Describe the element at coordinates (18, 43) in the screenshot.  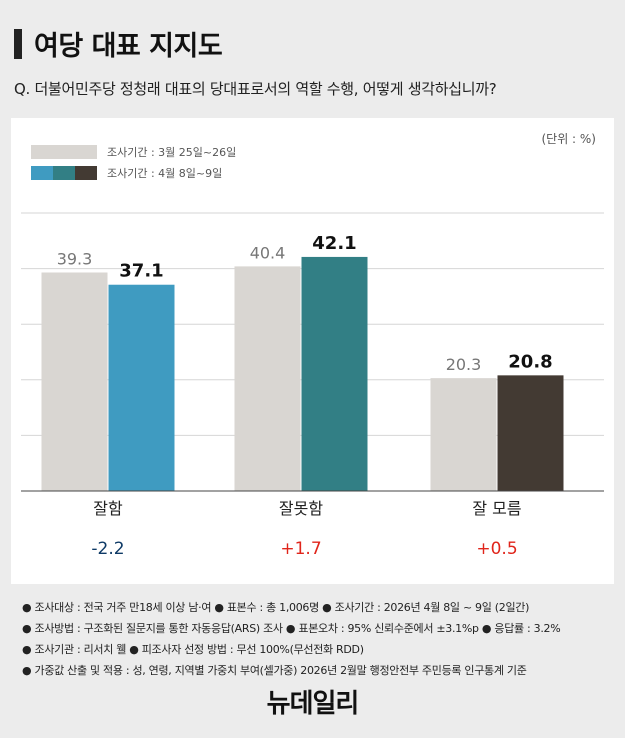
I see `title-accent-bar` at that location.